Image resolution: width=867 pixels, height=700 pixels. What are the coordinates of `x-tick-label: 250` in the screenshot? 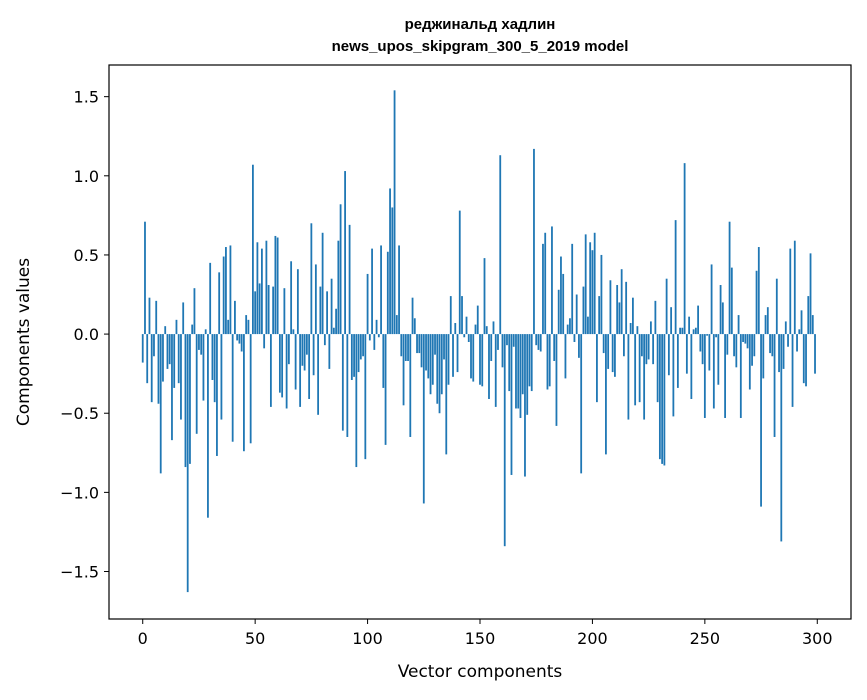 It's located at (705, 638).